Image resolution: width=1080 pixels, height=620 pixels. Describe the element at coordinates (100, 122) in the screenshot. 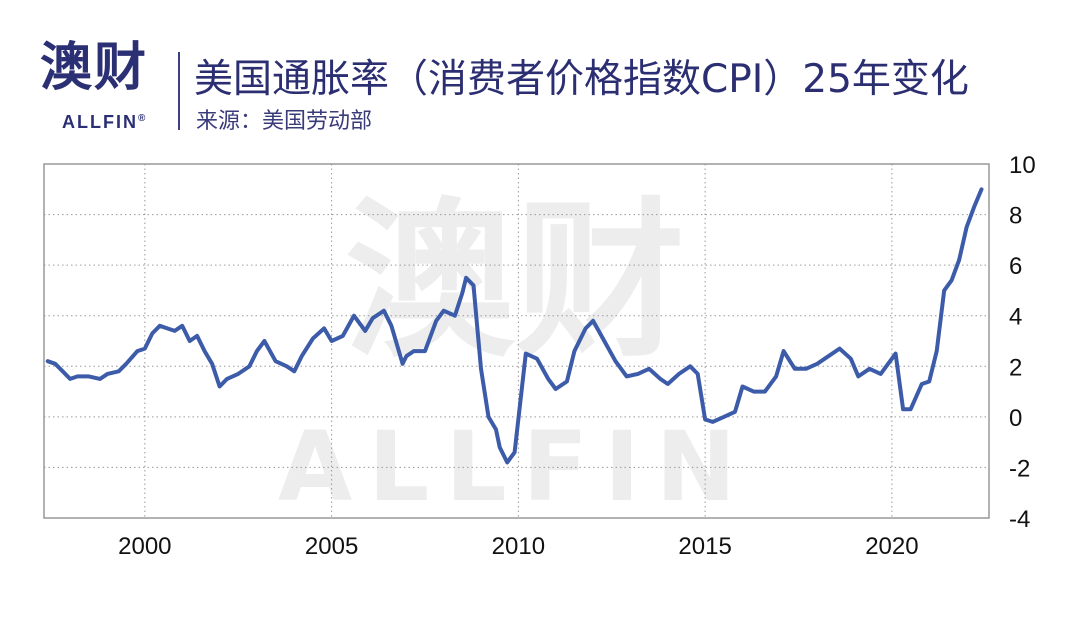

I see `brand-name-en: ALLFIN` at that location.